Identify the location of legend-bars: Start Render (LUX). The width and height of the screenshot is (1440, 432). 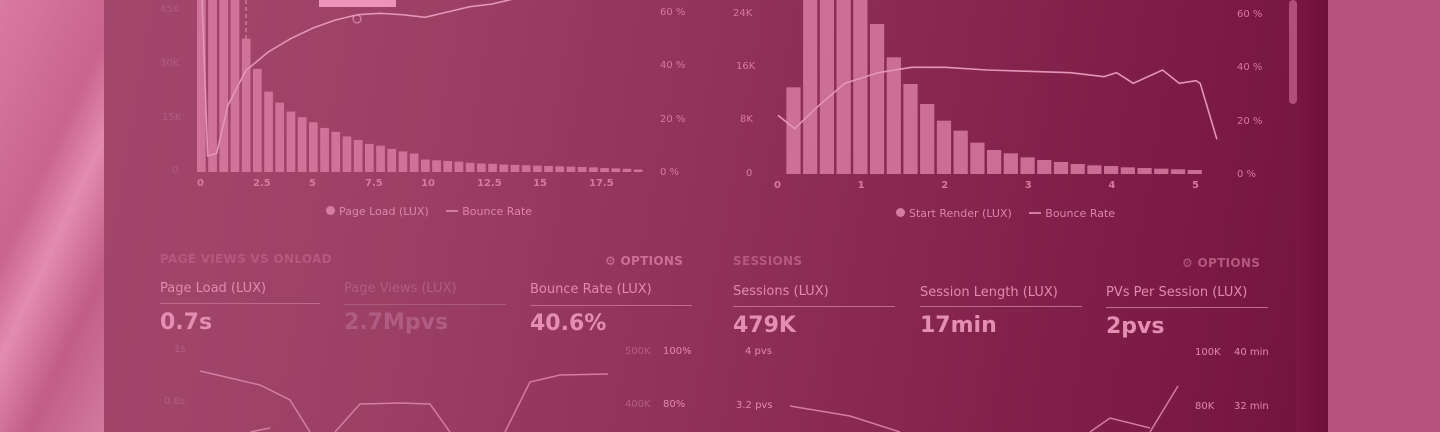
(960, 213).